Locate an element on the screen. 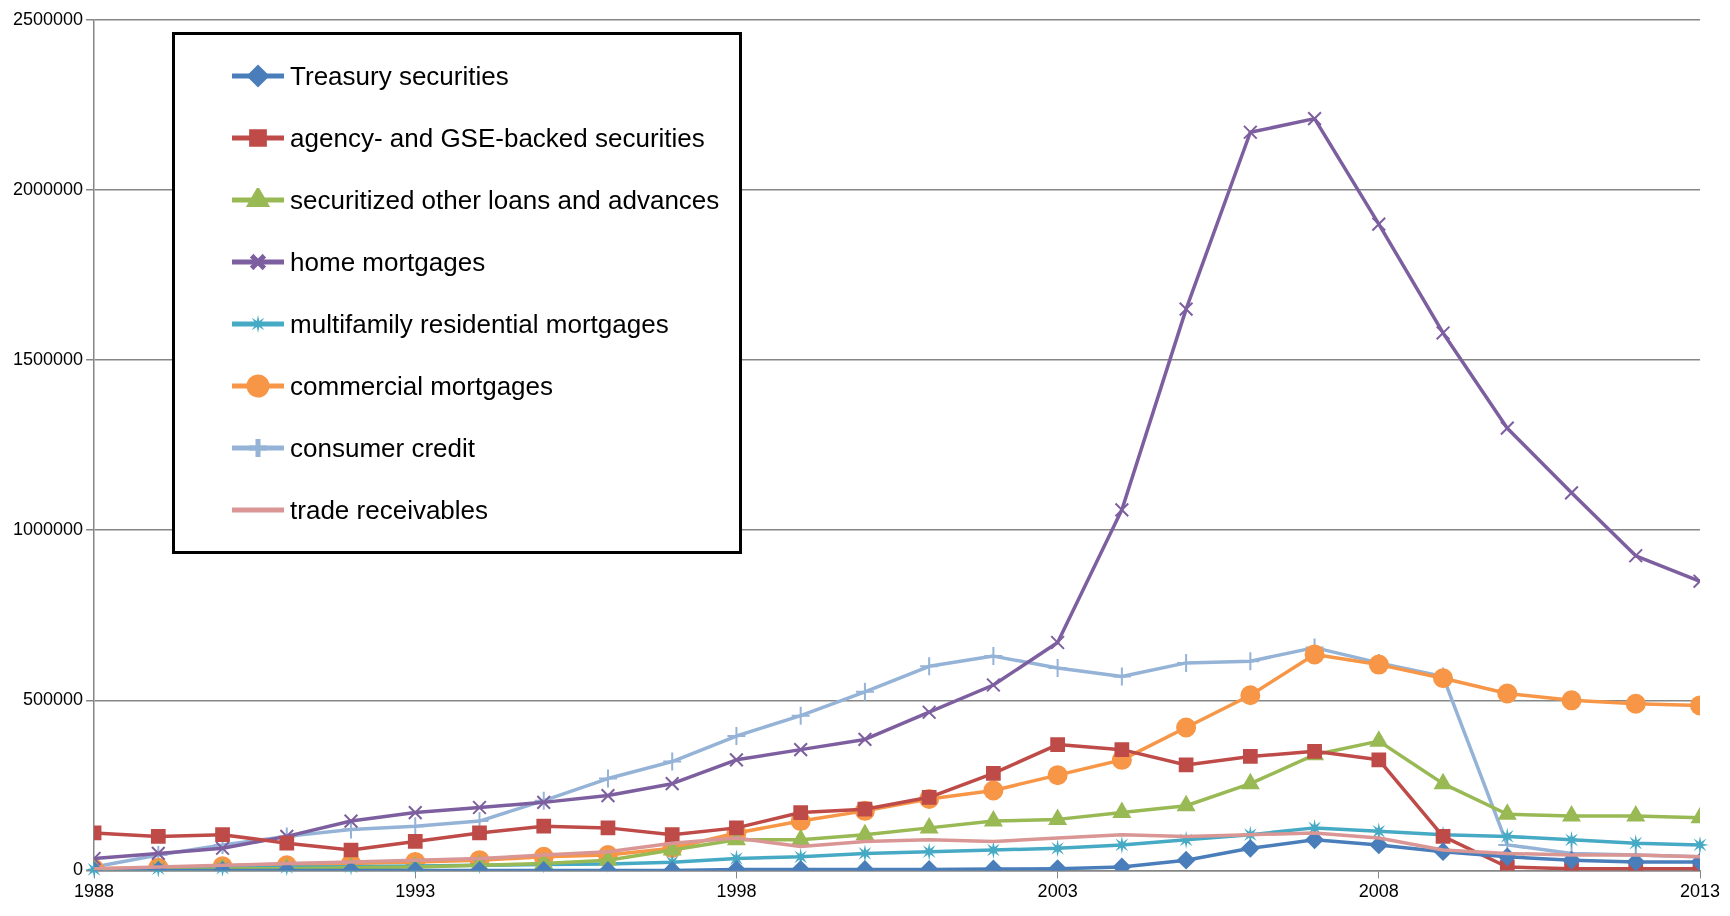 Image resolution: width=1730 pixels, height=916 pixels. legend-label: trade receivables is located at coordinates (389, 510).